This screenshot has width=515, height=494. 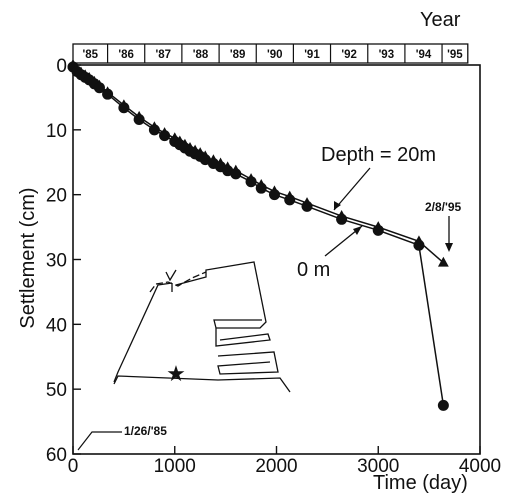 What do you see at coordinates (126, 55) in the screenshot?
I see `year-label: '86` at bounding box center [126, 55].